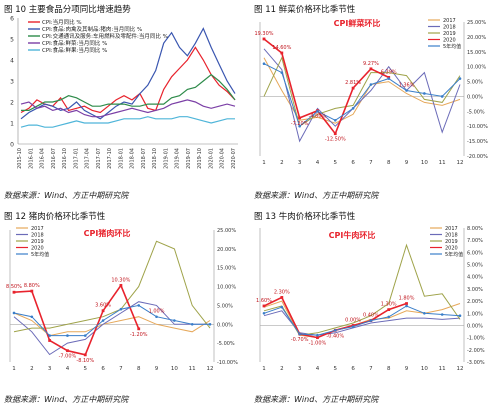 The image size is (500, 409). What do you see at coordinates (62, 22) in the screenshot?
I see `legend-label: CPI:当月同比 %` at bounding box center [62, 22].